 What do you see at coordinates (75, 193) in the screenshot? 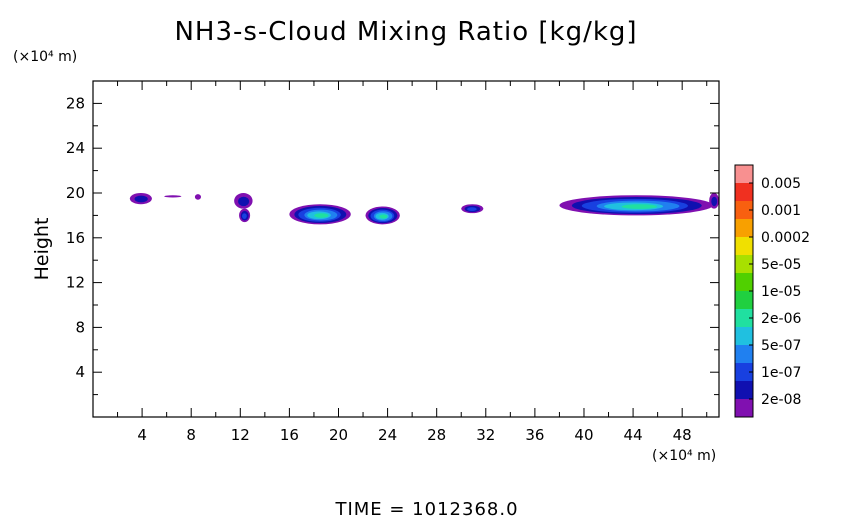
I see `y-tick-label: 20` at bounding box center [75, 193].